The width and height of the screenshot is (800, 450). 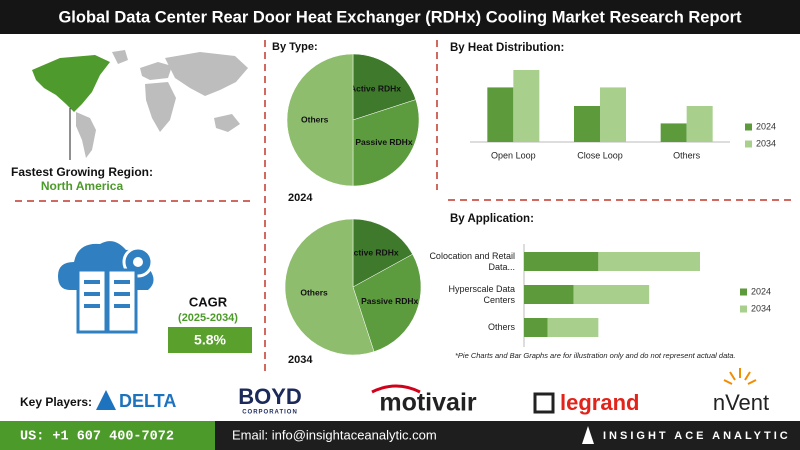 I want to click on x-tick-label: Others, so click(x=687, y=155).